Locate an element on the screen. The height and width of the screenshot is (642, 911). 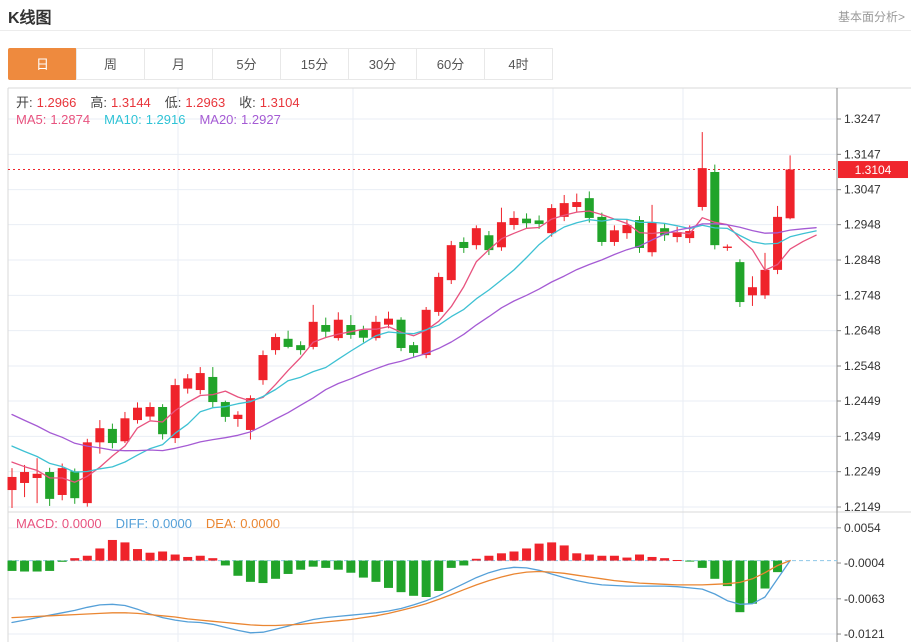
fundamental-analysis-link: 基本面分析> is located at coordinates (871, 17).